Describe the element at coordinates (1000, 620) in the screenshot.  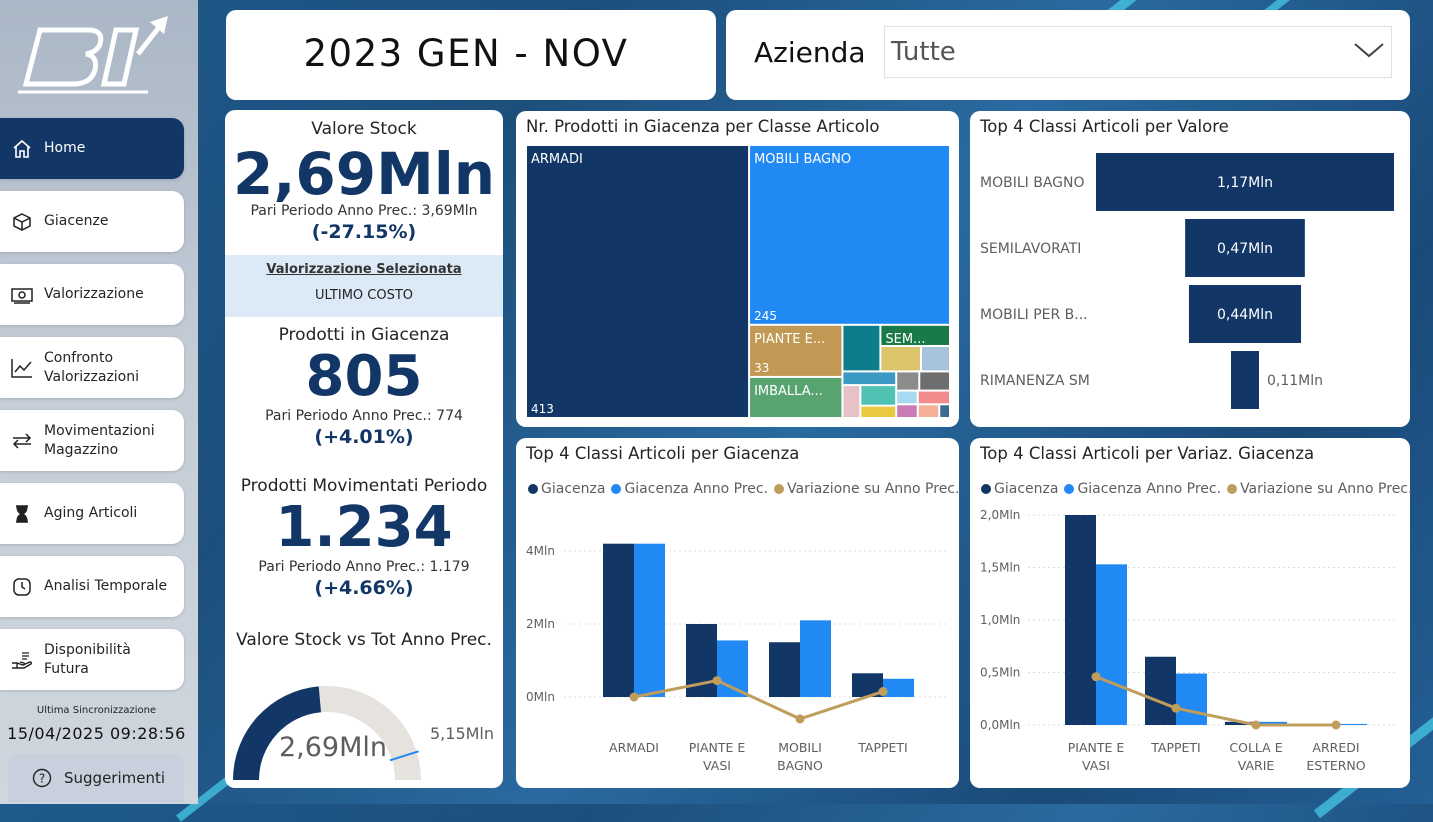
I see `y-tick-label: 1,0Mln` at that location.